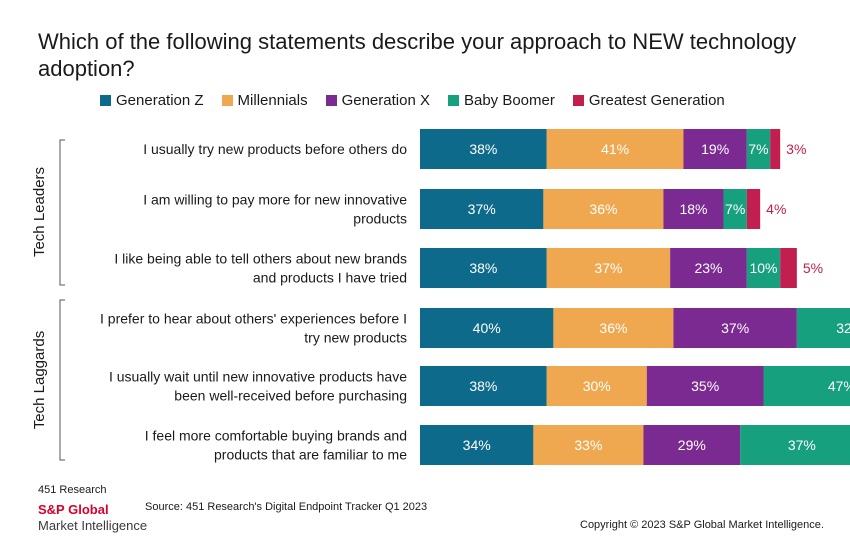 This screenshot has width=850, height=537. I want to click on data-label-generation-x: 29%, so click(692, 445).